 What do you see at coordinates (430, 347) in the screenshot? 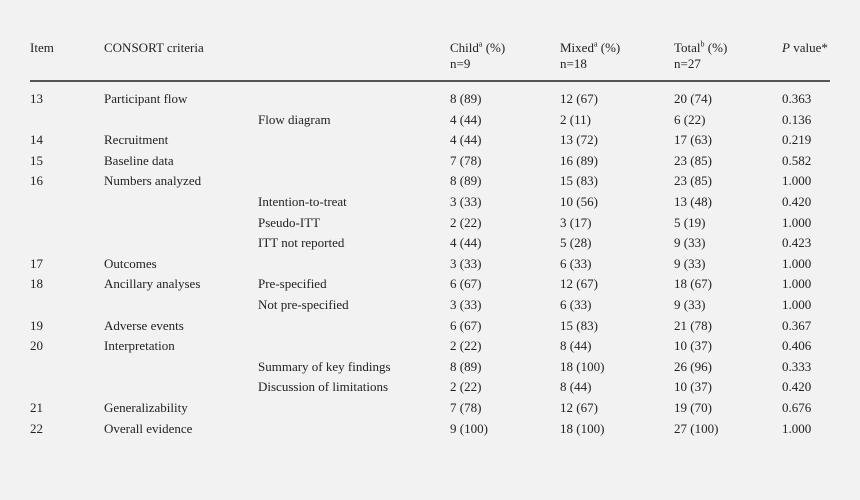
I see `table-row: 20 Interpretation 2 (22) 8 (44) 10 (37) 0.406` at bounding box center [430, 347].